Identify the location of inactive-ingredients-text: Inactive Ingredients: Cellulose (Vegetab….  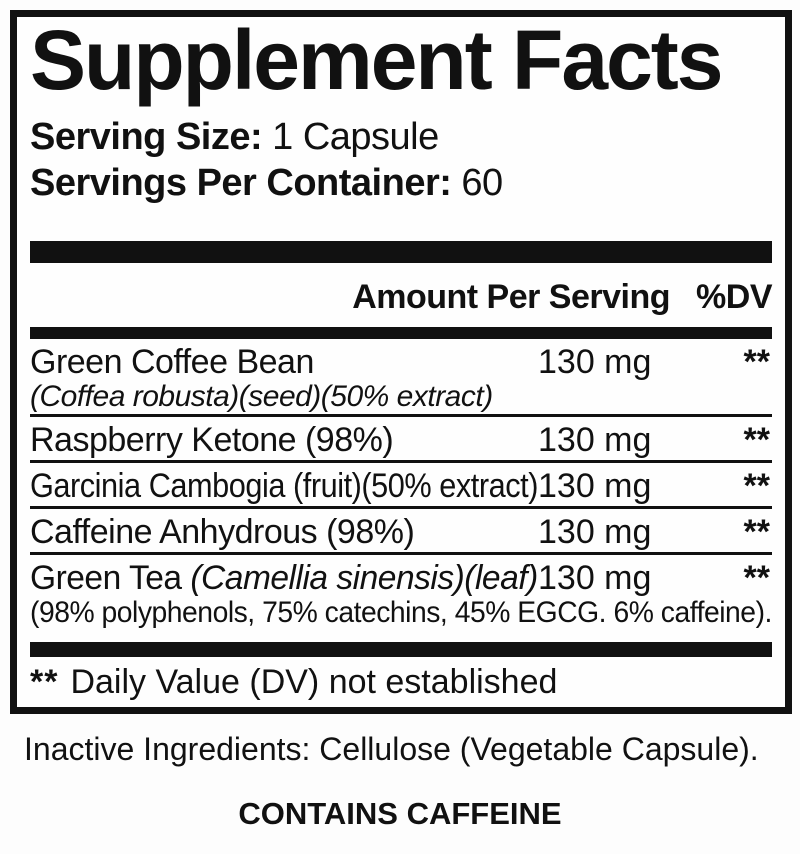
(391, 749).